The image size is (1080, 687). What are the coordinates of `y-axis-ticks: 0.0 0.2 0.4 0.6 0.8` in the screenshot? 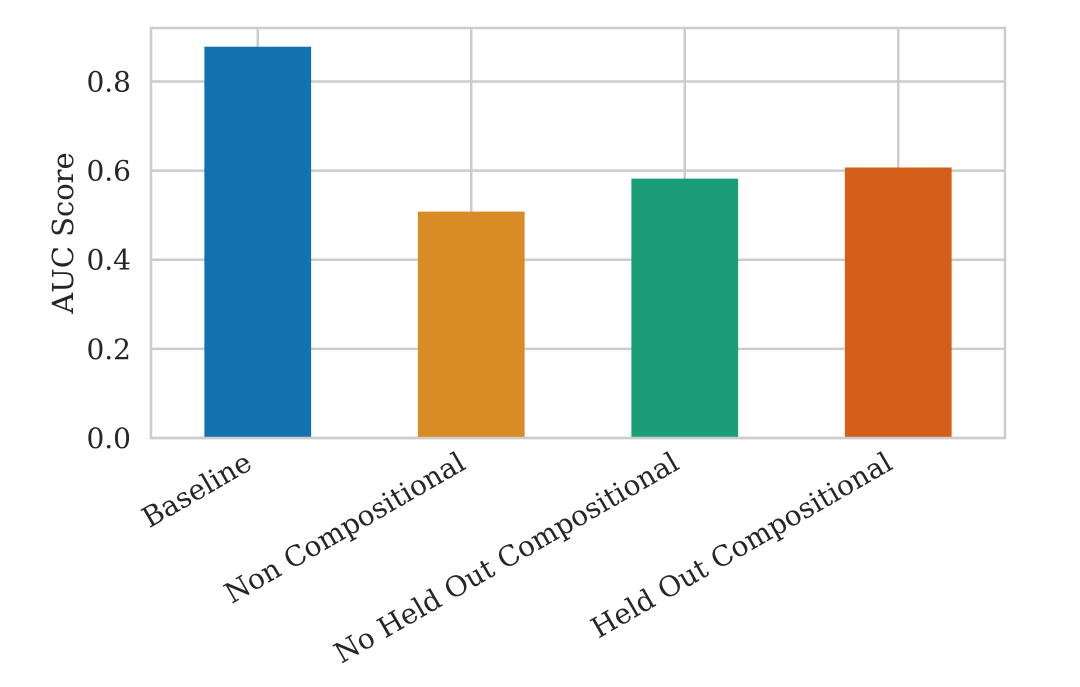 It's located at (108, 260).